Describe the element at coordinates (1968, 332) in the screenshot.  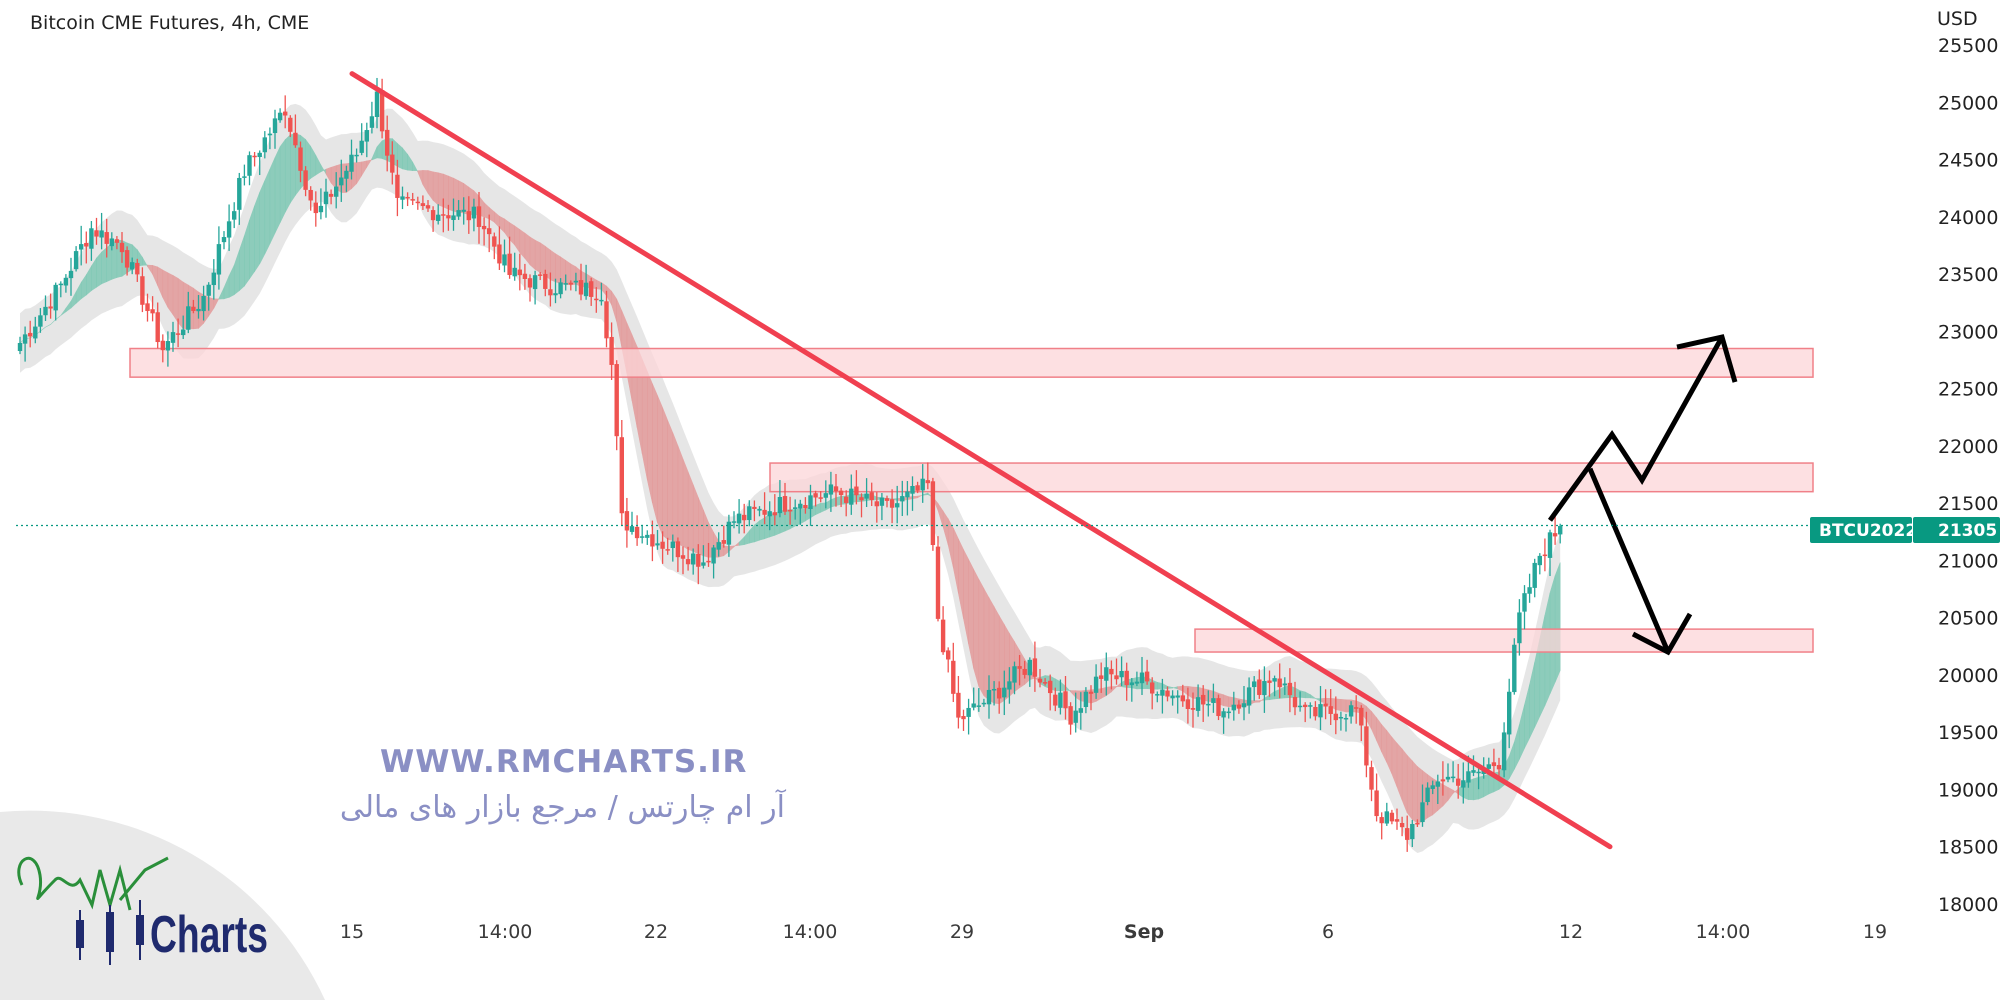
I see `y-tick-label: 23000` at that location.